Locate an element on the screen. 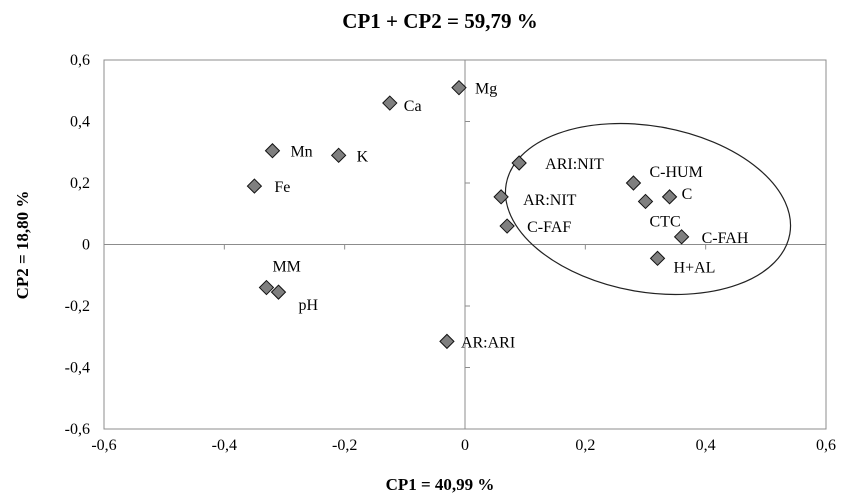 The width and height of the screenshot is (851, 497). x-axis-title: CP1 = 40,99 % is located at coordinates (440, 484).